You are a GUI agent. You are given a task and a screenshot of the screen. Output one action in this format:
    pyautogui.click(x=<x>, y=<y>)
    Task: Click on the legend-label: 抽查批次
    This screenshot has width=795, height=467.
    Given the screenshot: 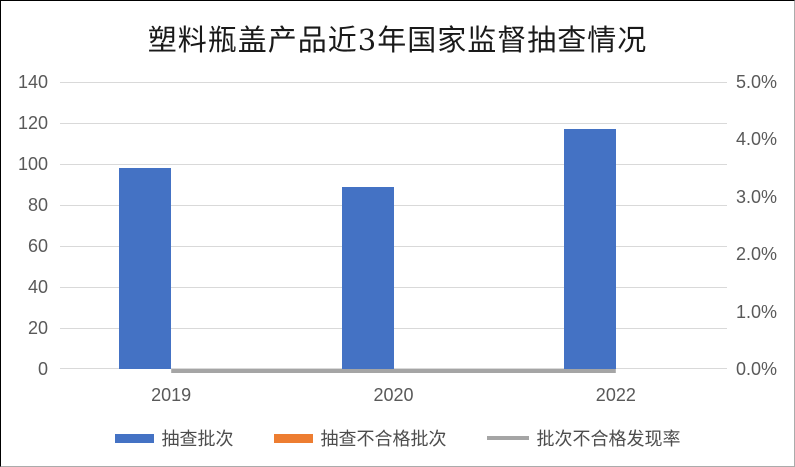 What is the action you would take?
    pyautogui.click(x=197, y=439)
    